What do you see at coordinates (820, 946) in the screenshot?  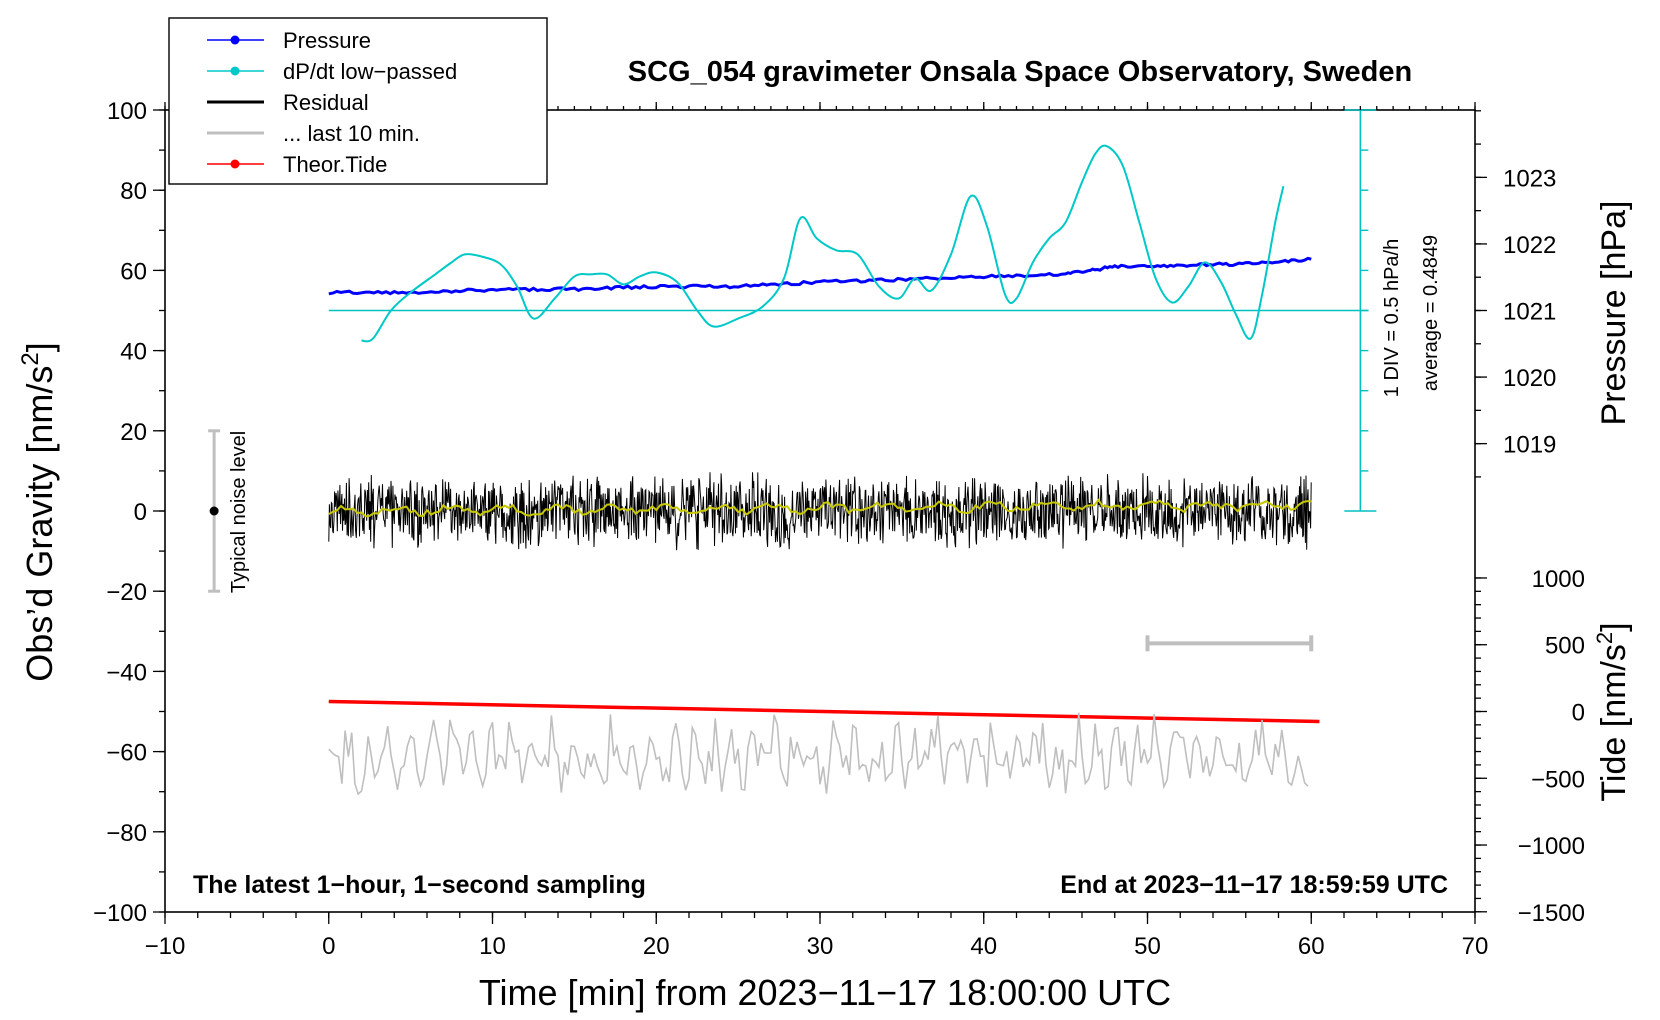 I see `x-tick-label: 30` at bounding box center [820, 946].